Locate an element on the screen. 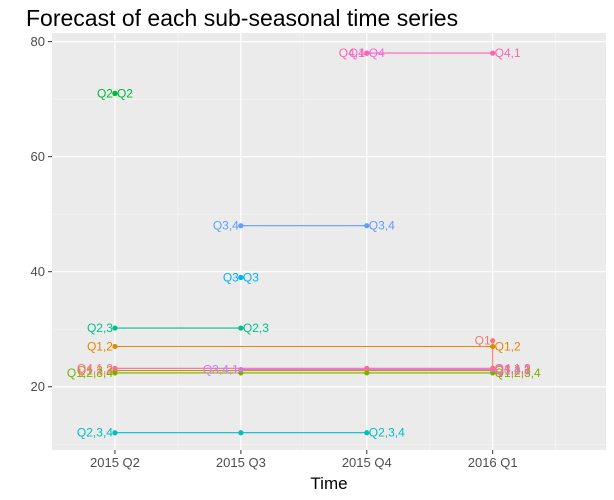  y-tick-label: 60 is located at coordinates (38, 156).